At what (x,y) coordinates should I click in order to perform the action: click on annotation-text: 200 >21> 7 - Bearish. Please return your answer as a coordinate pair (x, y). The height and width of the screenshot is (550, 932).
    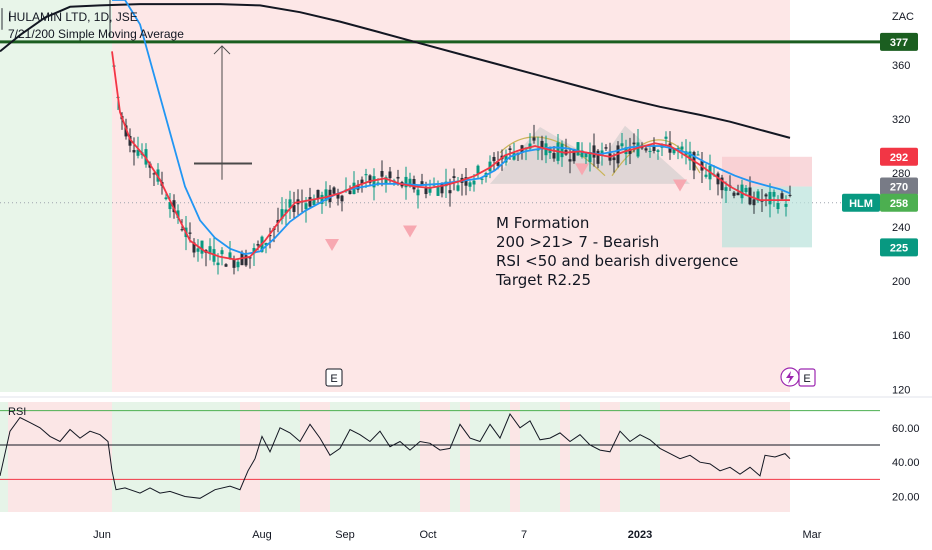
    Looking at the image, I should click on (577, 242).